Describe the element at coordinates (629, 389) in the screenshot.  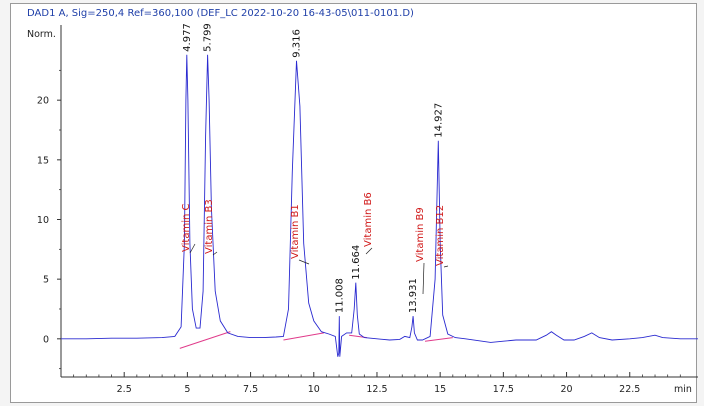
I see `x-tick-label: 22.5` at that location.